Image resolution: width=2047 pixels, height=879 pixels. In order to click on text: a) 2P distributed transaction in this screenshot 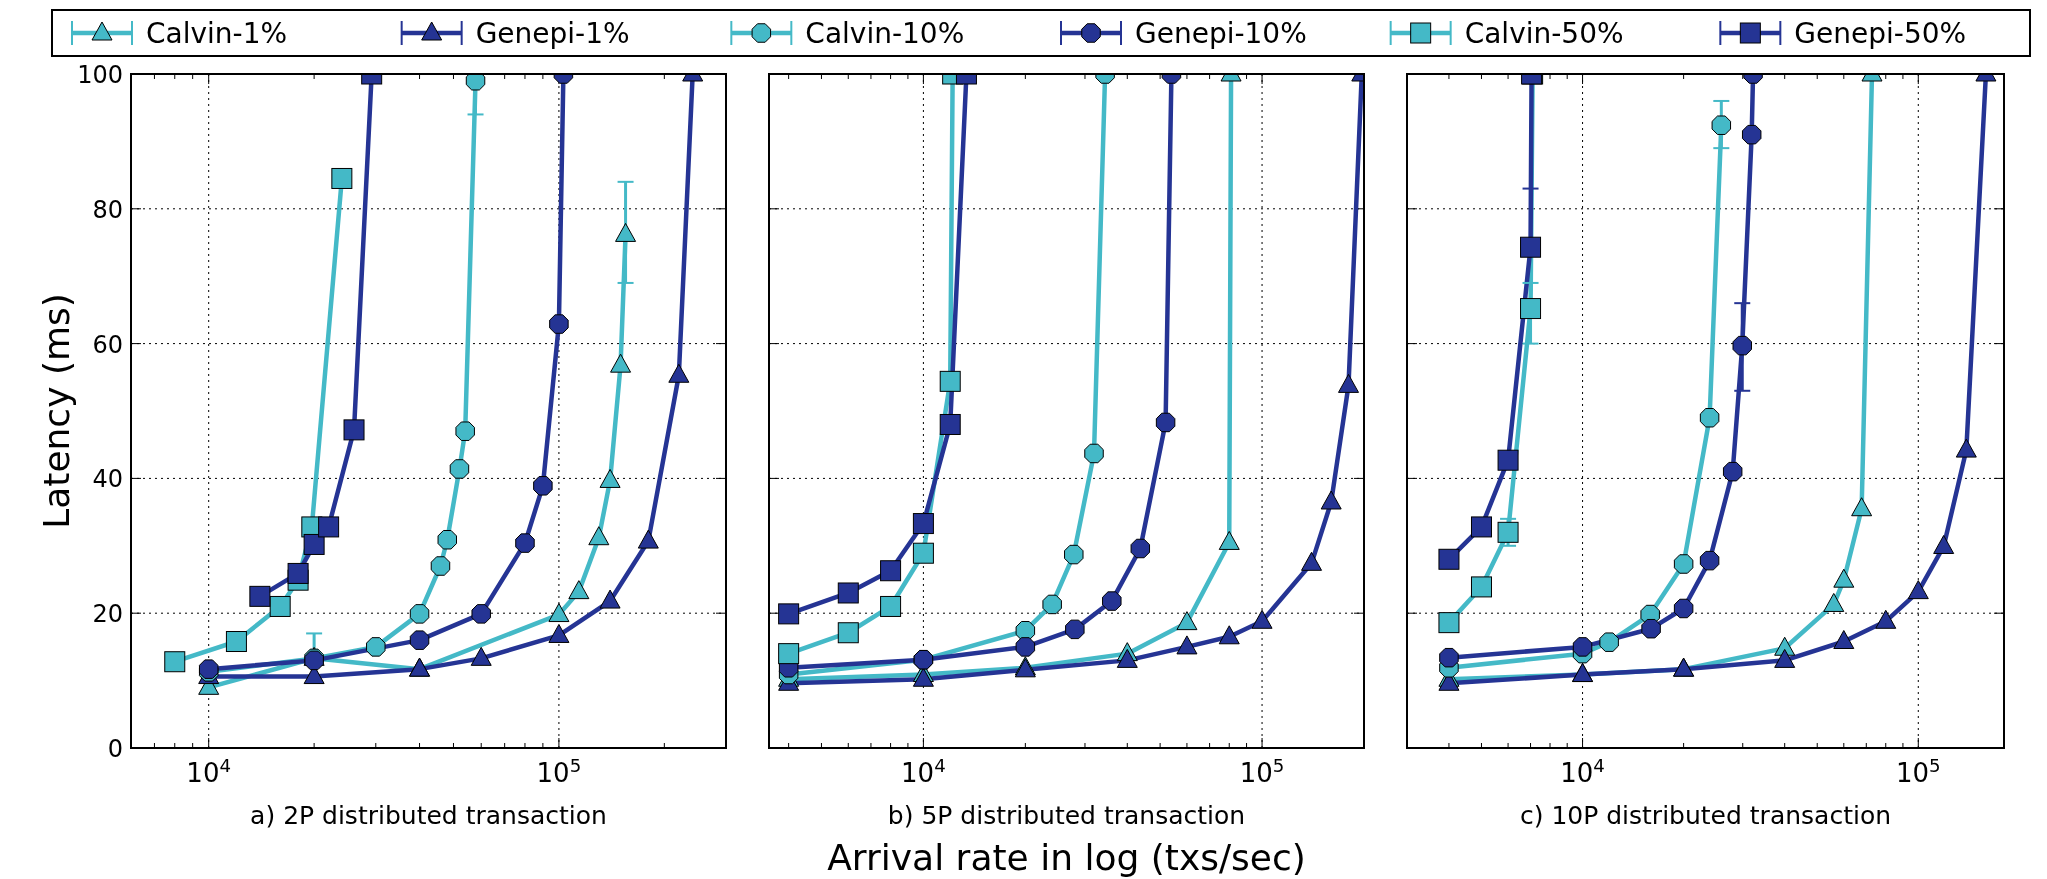, I will do `click(428, 815)`.